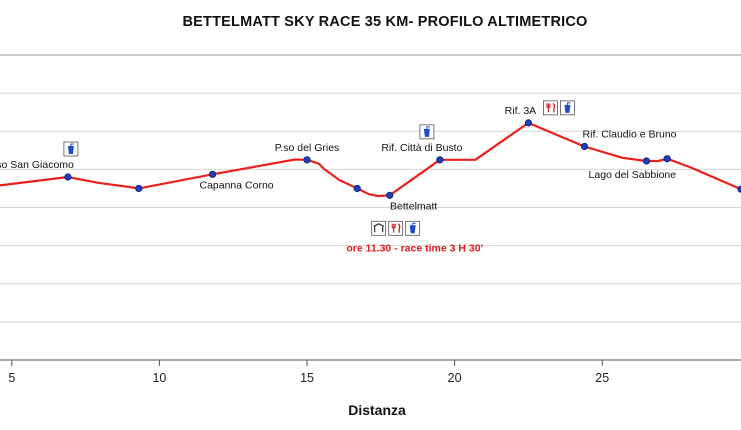  What do you see at coordinates (377, 410) in the screenshot?
I see `x-axis-title: Distanza` at bounding box center [377, 410].